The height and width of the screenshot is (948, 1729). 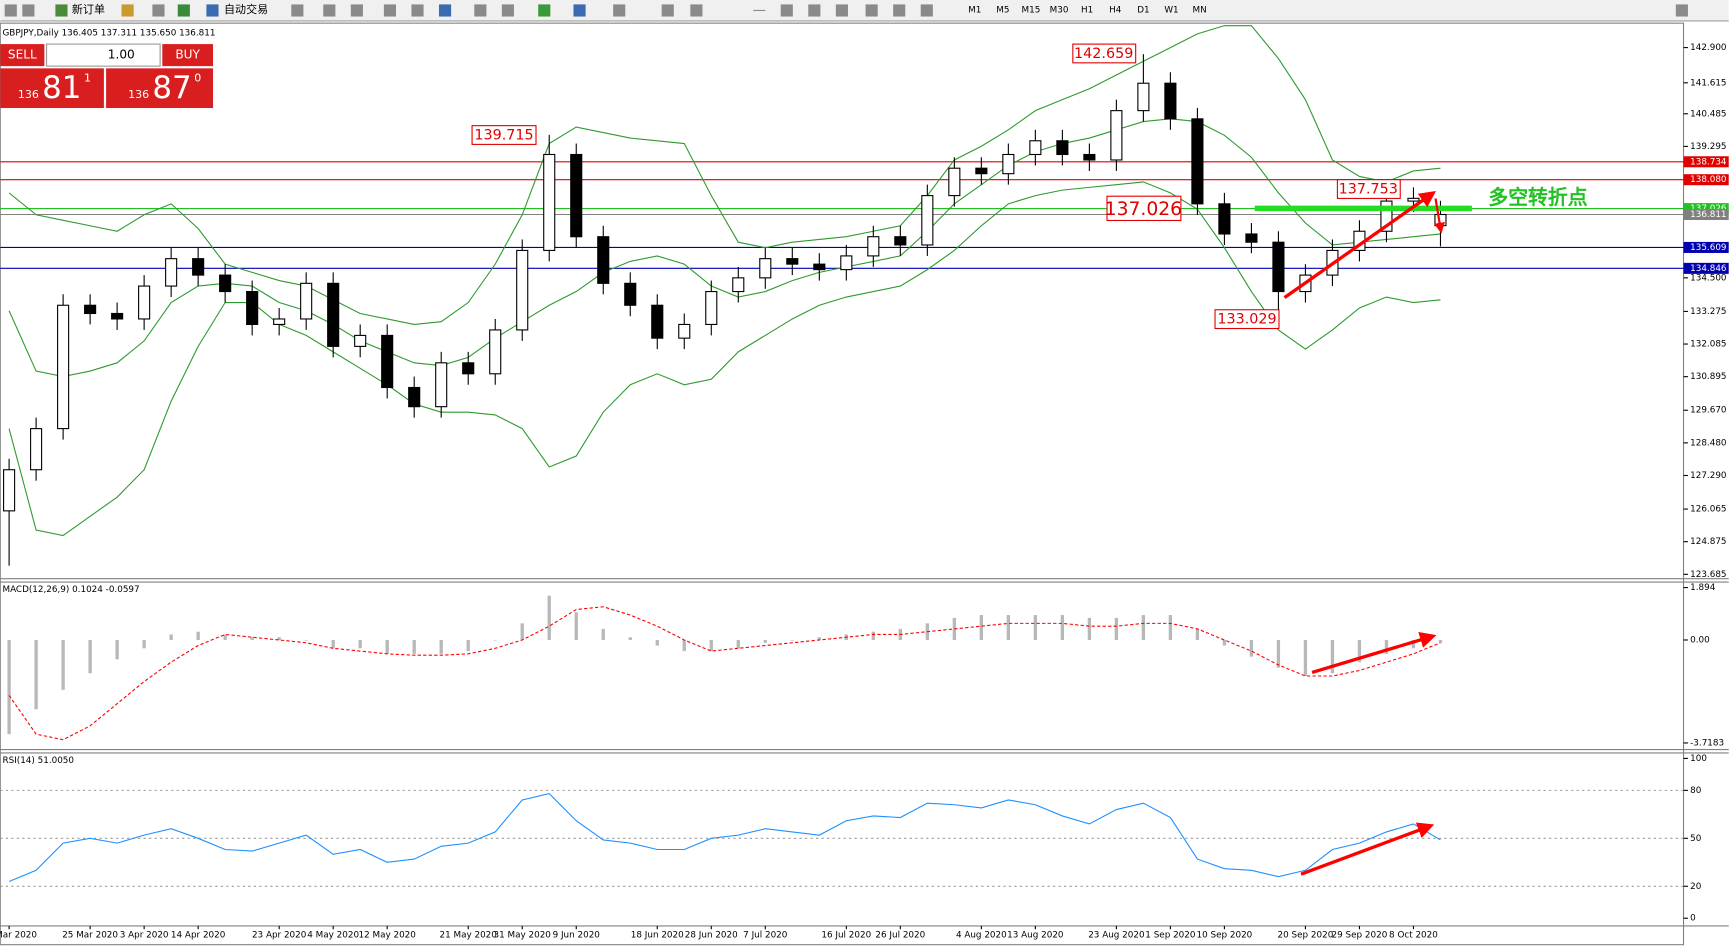 I want to click on y-tick-label: 0.00, so click(x=1700, y=640).